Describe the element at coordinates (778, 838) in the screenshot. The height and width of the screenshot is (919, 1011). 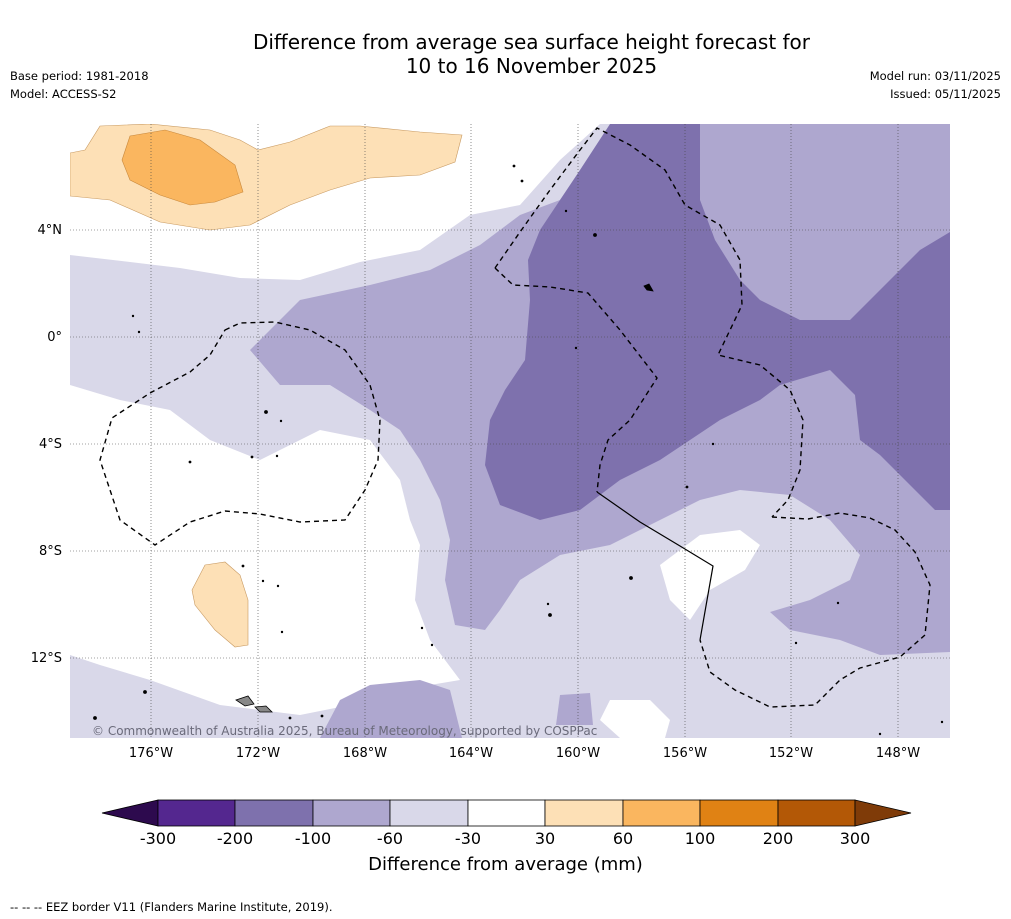
I see `colorbar-tick-label: 200` at that location.